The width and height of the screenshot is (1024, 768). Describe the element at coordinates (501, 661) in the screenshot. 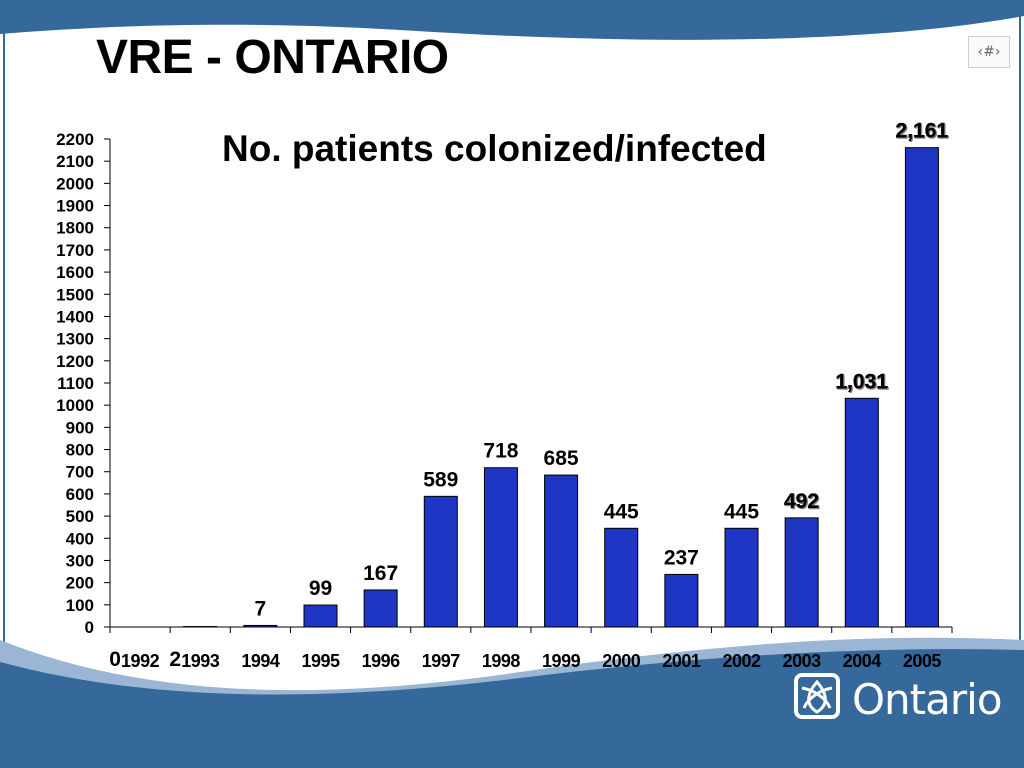

I see `x-tick-label: 1998` at that location.